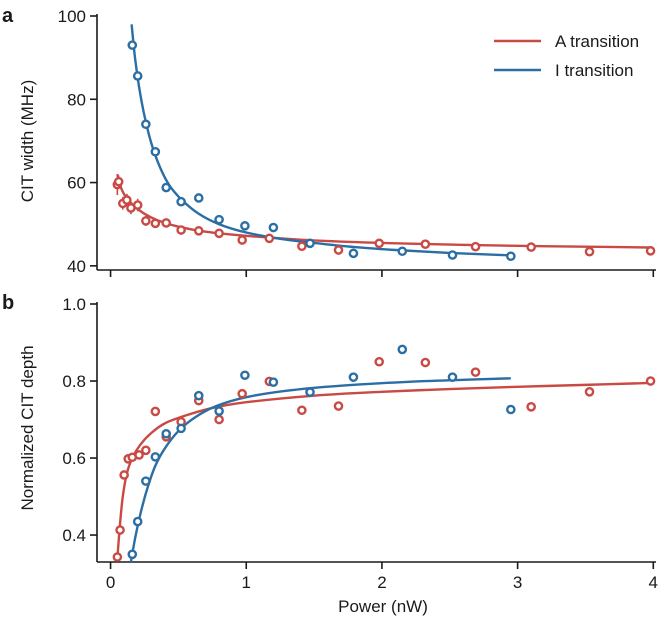 This screenshot has height=631, width=668. I want to click on panel-b-y-tick-label: 1.0, so click(74, 304).